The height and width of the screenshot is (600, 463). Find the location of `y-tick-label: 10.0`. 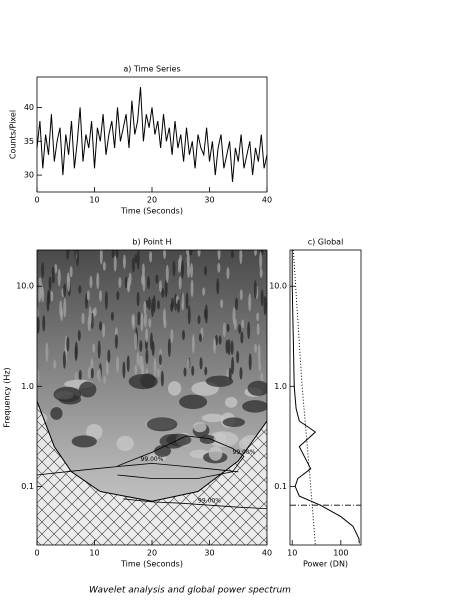

y-tick-label: 10.0 is located at coordinates (278, 286).